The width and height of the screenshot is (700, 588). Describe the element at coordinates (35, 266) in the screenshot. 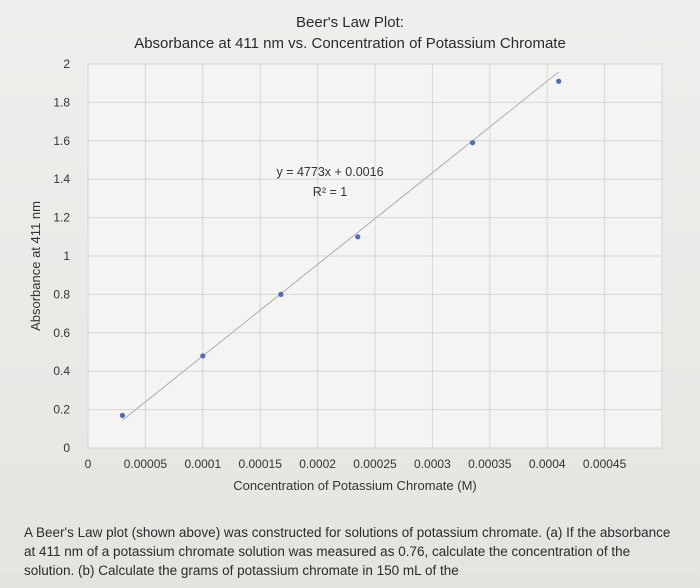

I see `y-axis-label: Absorbance at 411 nm` at that location.